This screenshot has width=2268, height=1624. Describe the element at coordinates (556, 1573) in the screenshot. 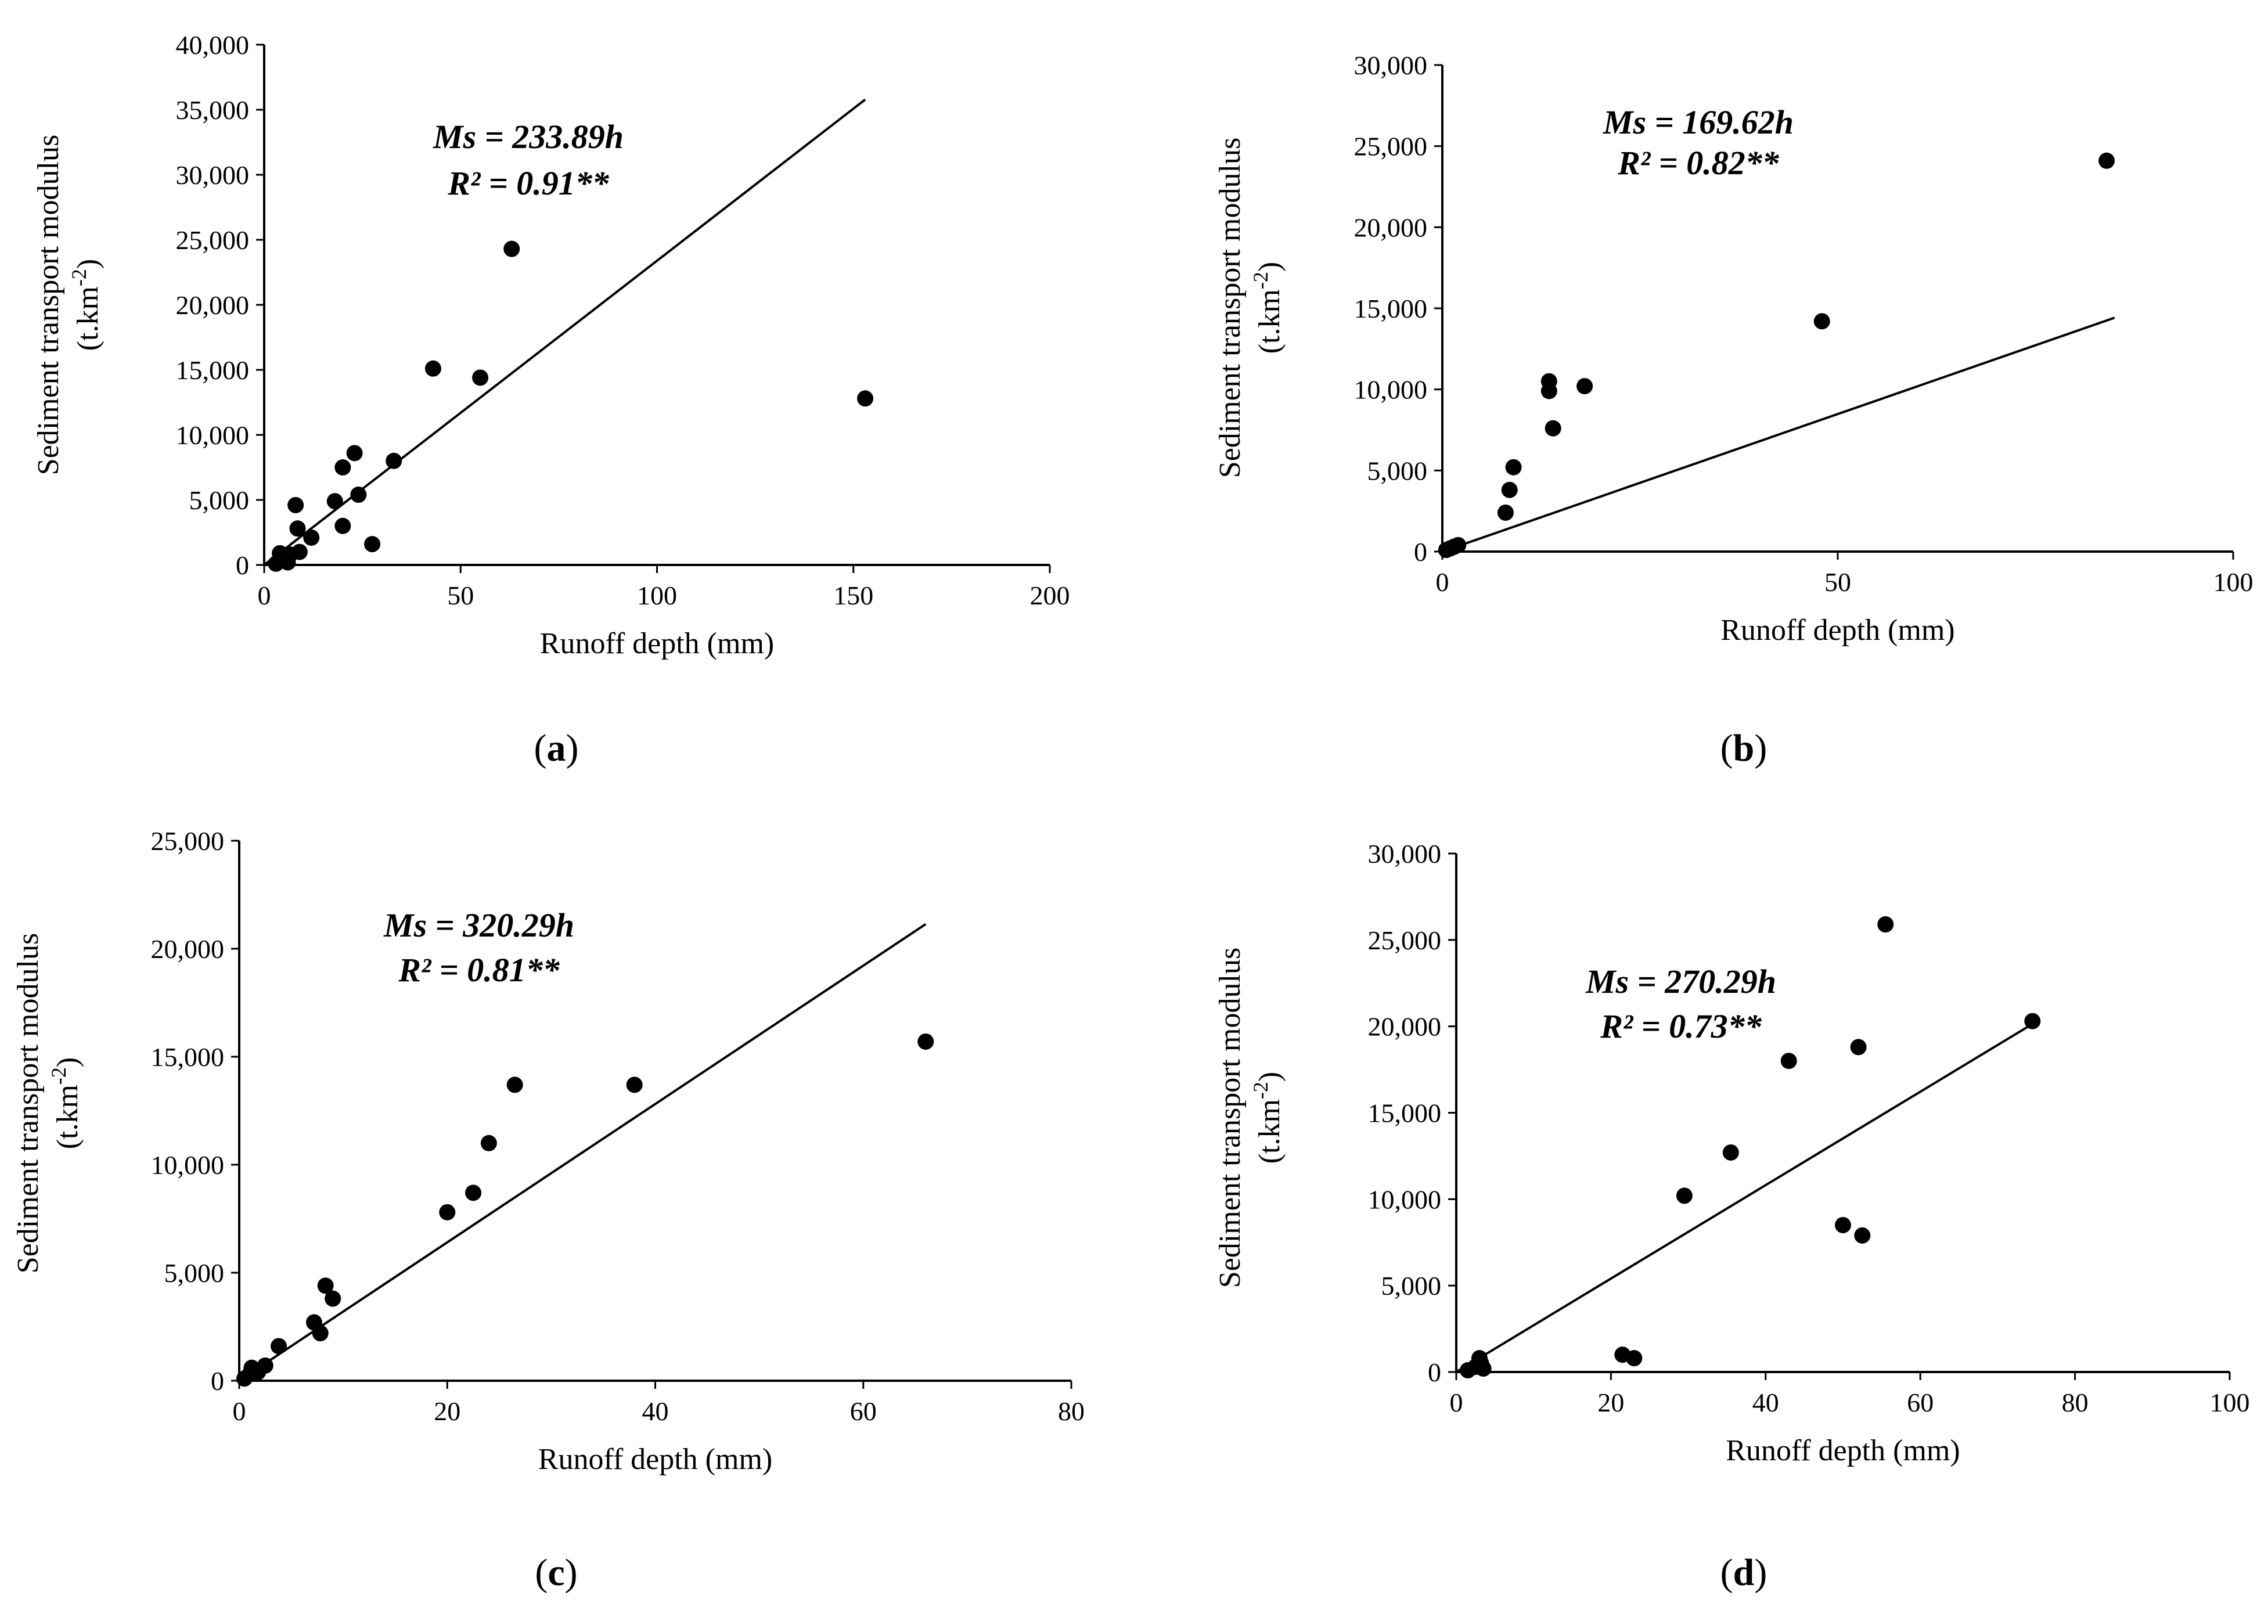

I see `panel-label: (c)` at that location.